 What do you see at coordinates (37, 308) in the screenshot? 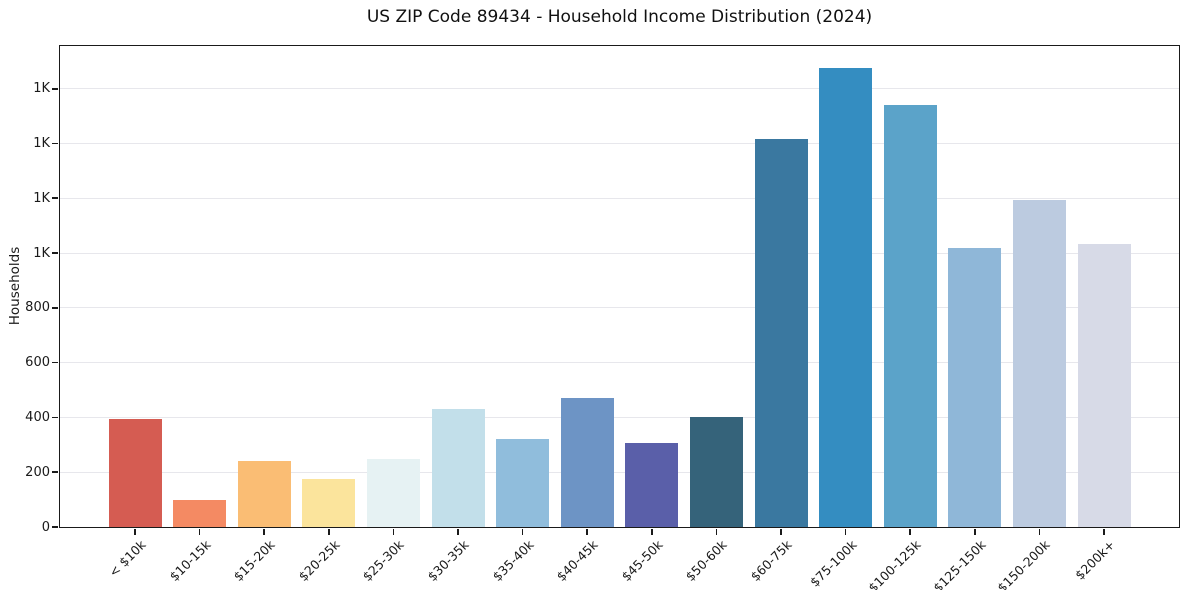
I see `y-tick-label: 800` at bounding box center [37, 308].